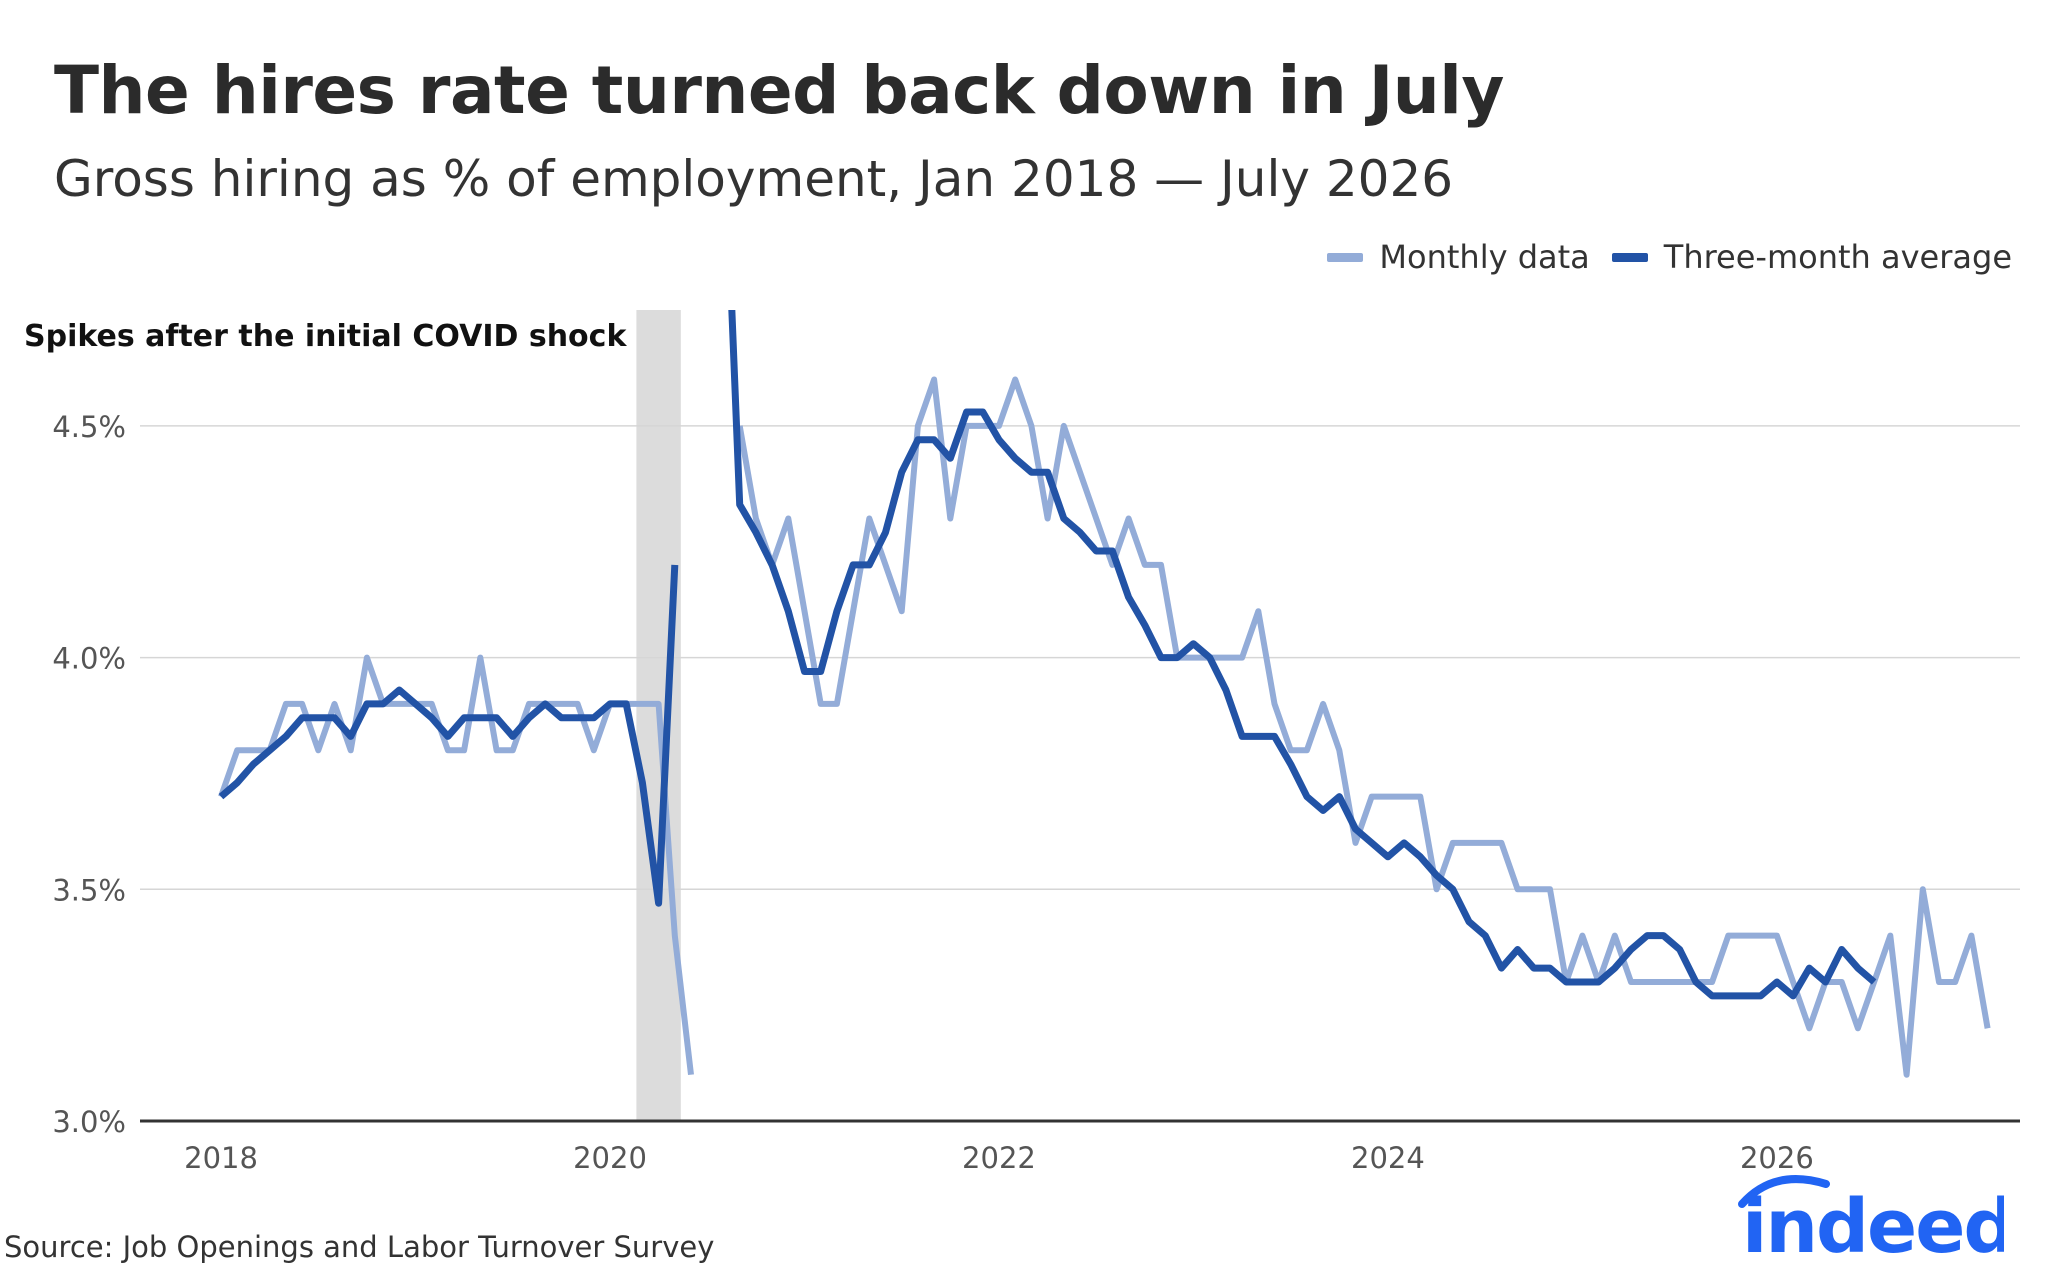 This screenshot has width=2048, height=1280. I want to click on indeed-logo: indeed, so click(1871, 1217).